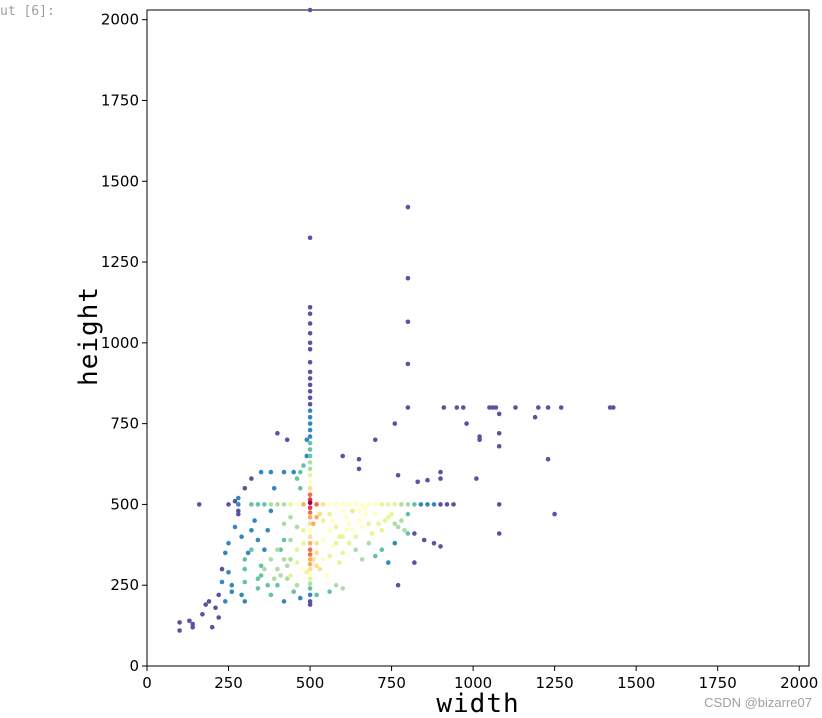 The width and height of the screenshot is (822, 718). I want to click on x-tick-label: 250, so click(228, 683).